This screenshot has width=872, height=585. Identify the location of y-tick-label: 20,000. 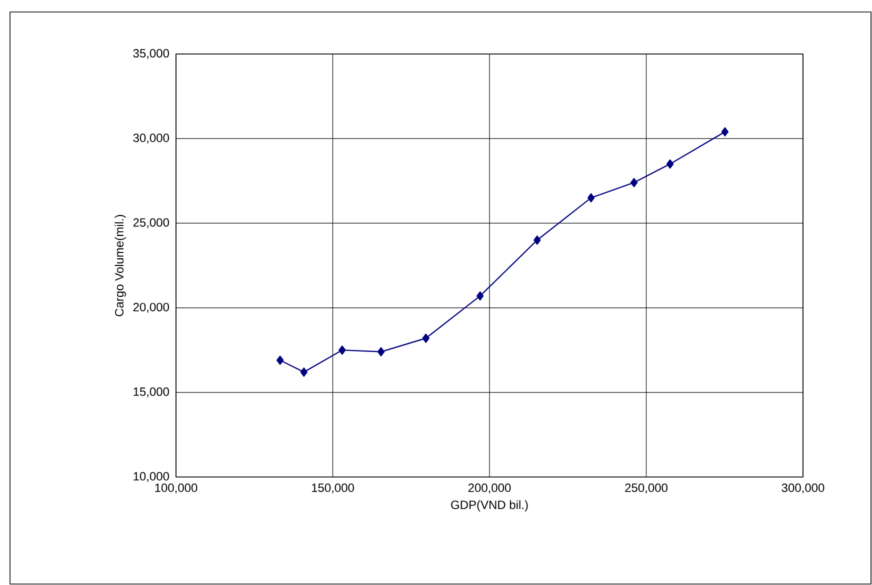
(151, 307).